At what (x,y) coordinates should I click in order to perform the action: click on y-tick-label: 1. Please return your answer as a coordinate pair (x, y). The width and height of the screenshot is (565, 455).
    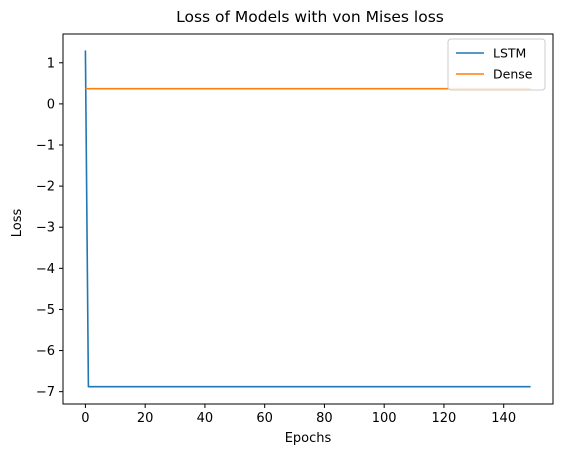
    Looking at the image, I should click on (51, 63).